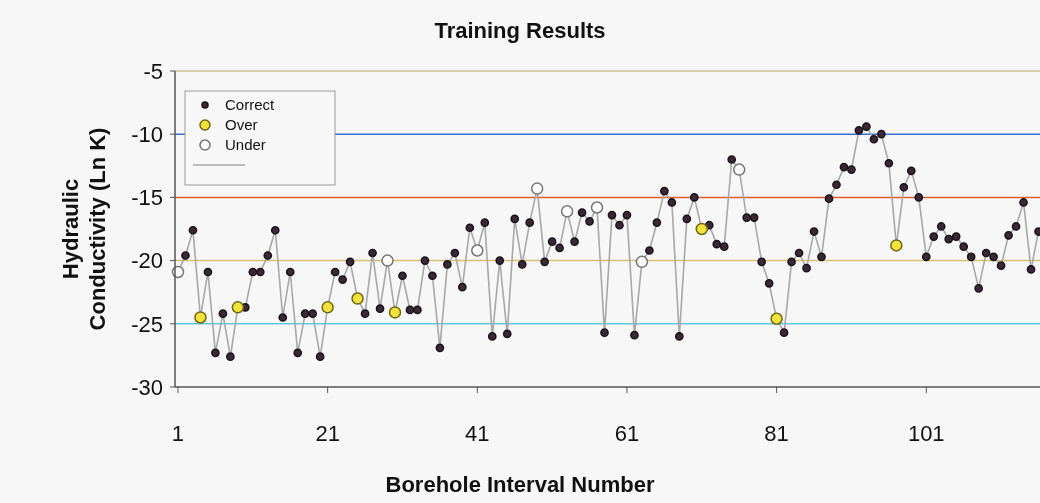 The height and width of the screenshot is (503, 1040). What do you see at coordinates (250, 105) in the screenshot?
I see `legend-label: Correct` at bounding box center [250, 105].